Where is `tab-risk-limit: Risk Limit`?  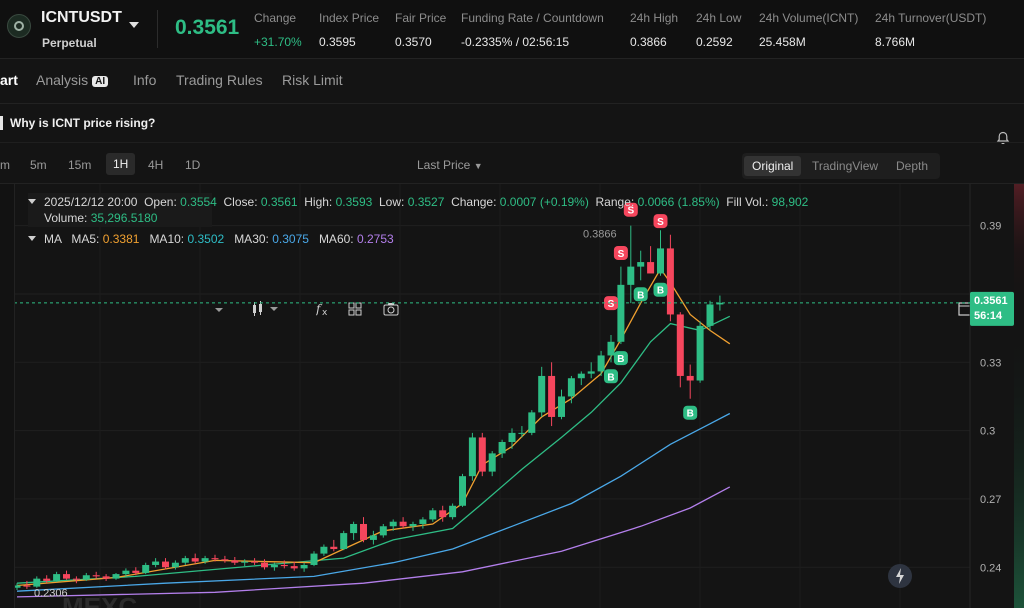
tab-risk-limit: Risk Limit is located at coordinates (312, 80).